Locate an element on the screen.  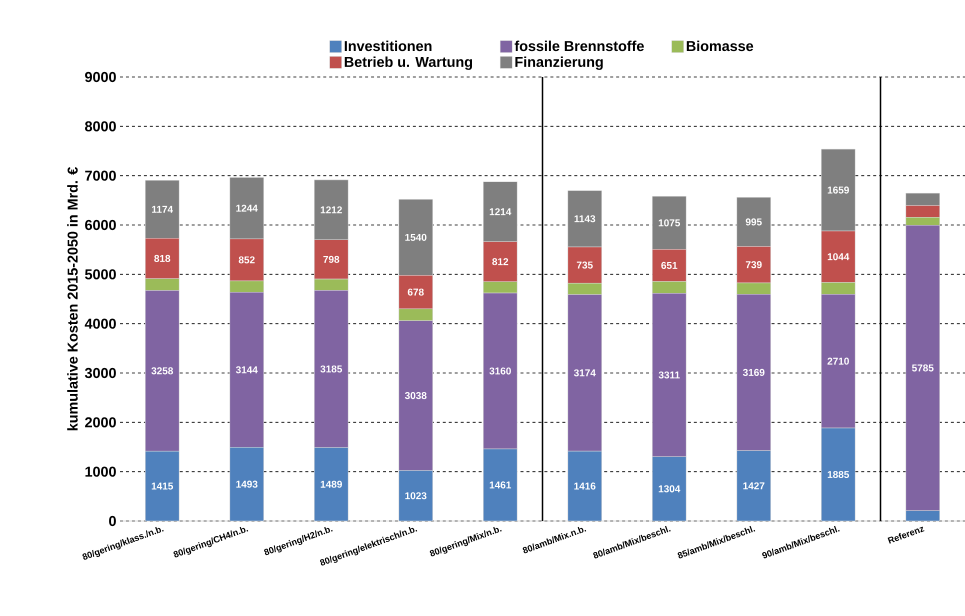
data-label: 1214 is located at coordinates (501, 212).